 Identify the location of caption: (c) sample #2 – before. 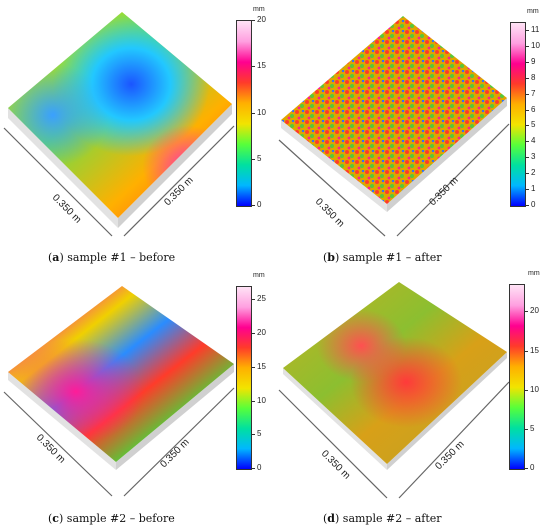
(111, 518).